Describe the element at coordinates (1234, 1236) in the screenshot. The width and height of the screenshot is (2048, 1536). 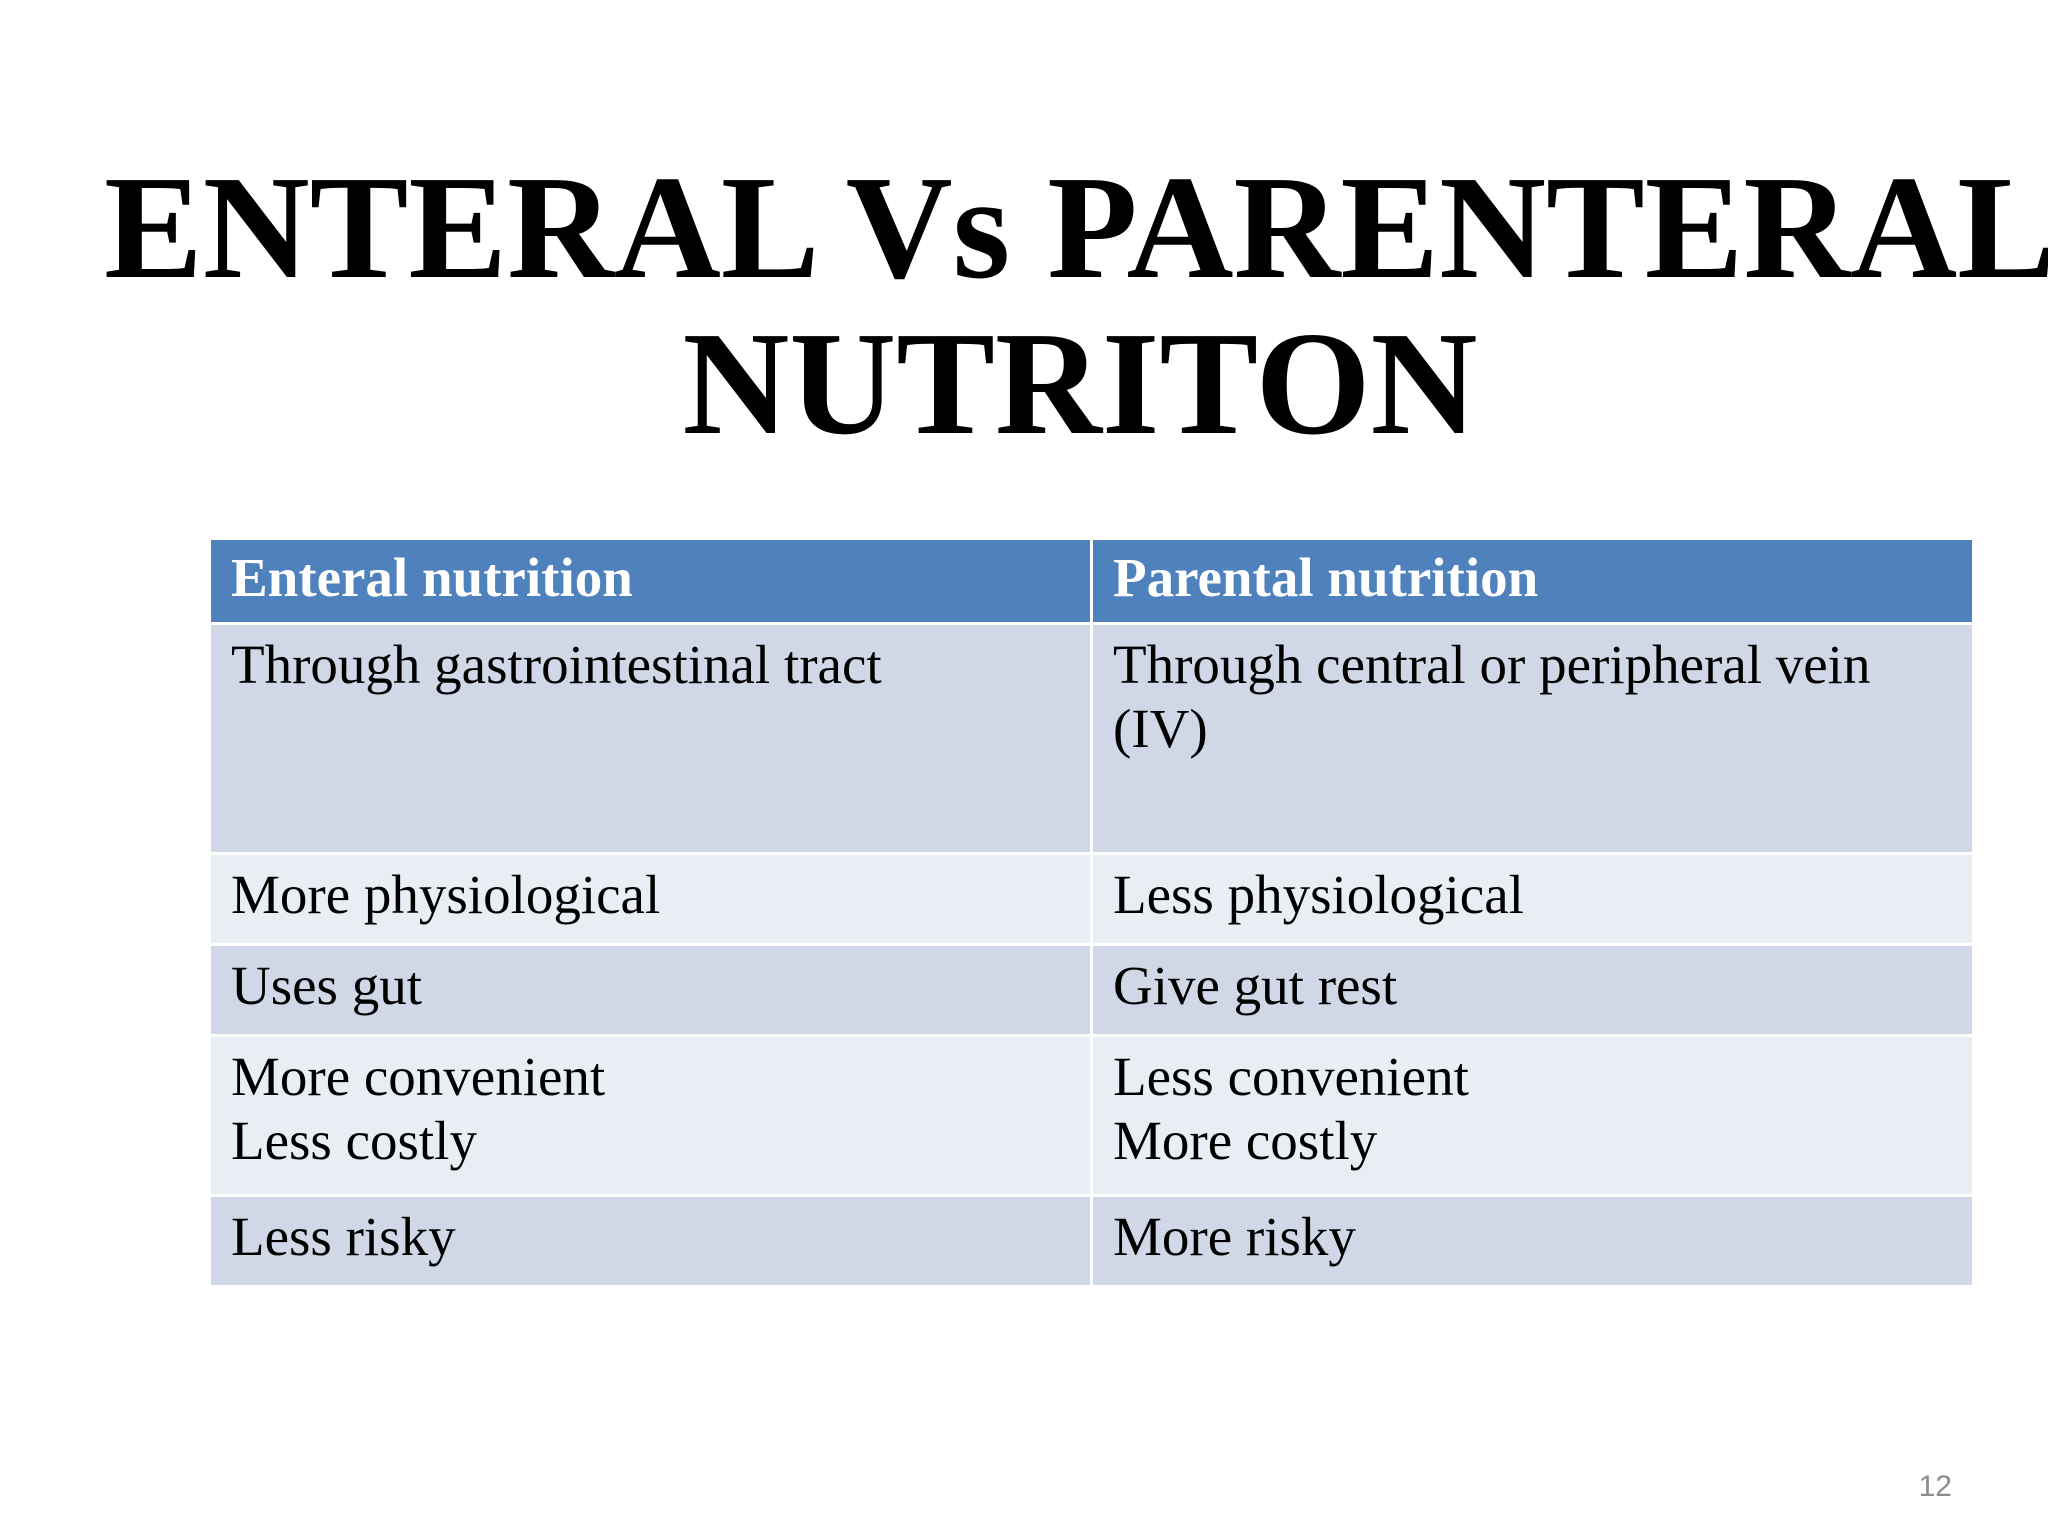
I see `cell-text: More risky` at that location.